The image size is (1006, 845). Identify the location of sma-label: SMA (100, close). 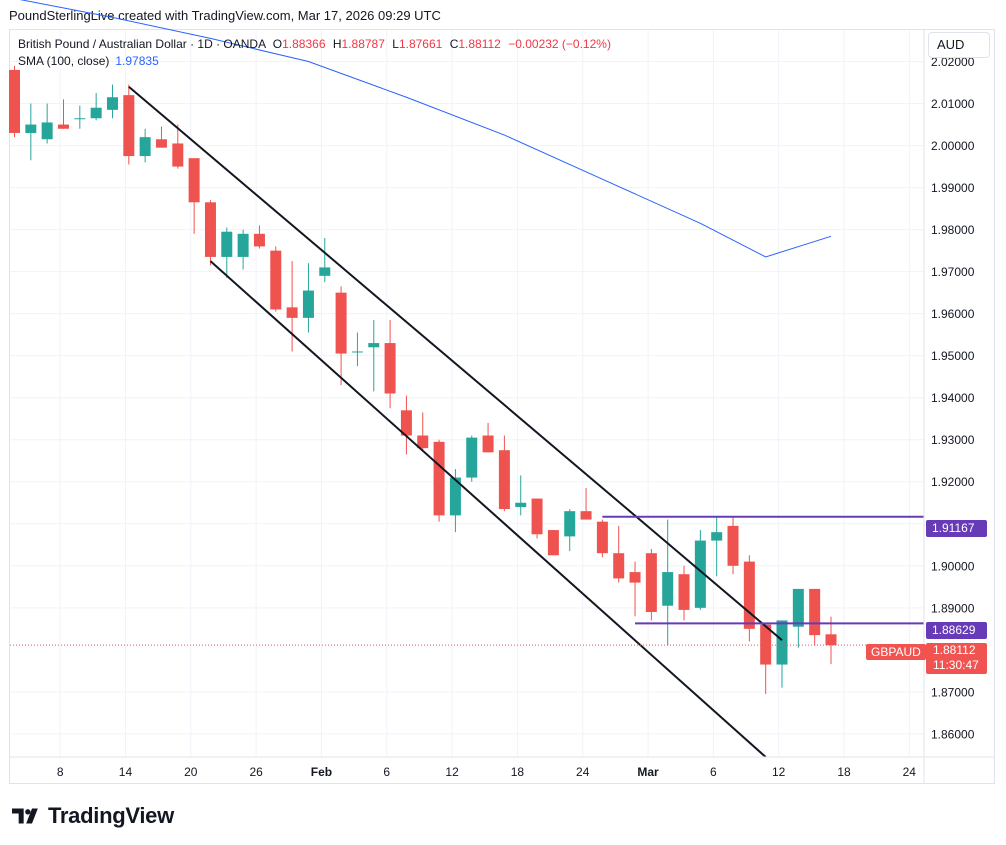
(64, 61).